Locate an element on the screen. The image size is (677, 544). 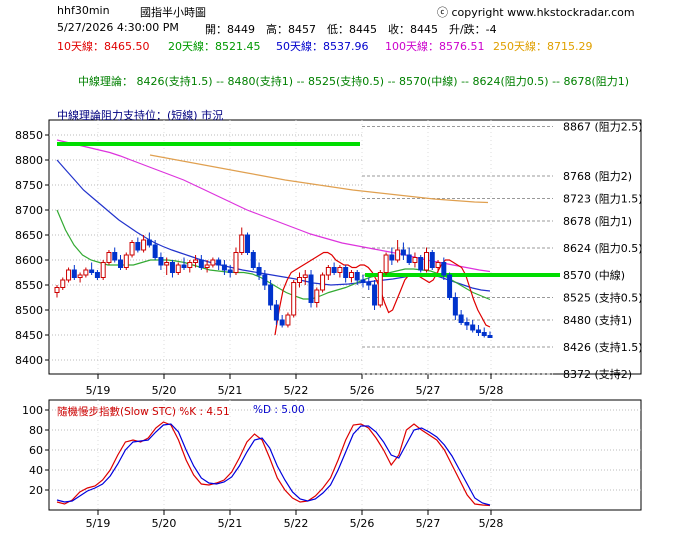
price-ytick-label: 8650 is located at coordinates (29, 235).